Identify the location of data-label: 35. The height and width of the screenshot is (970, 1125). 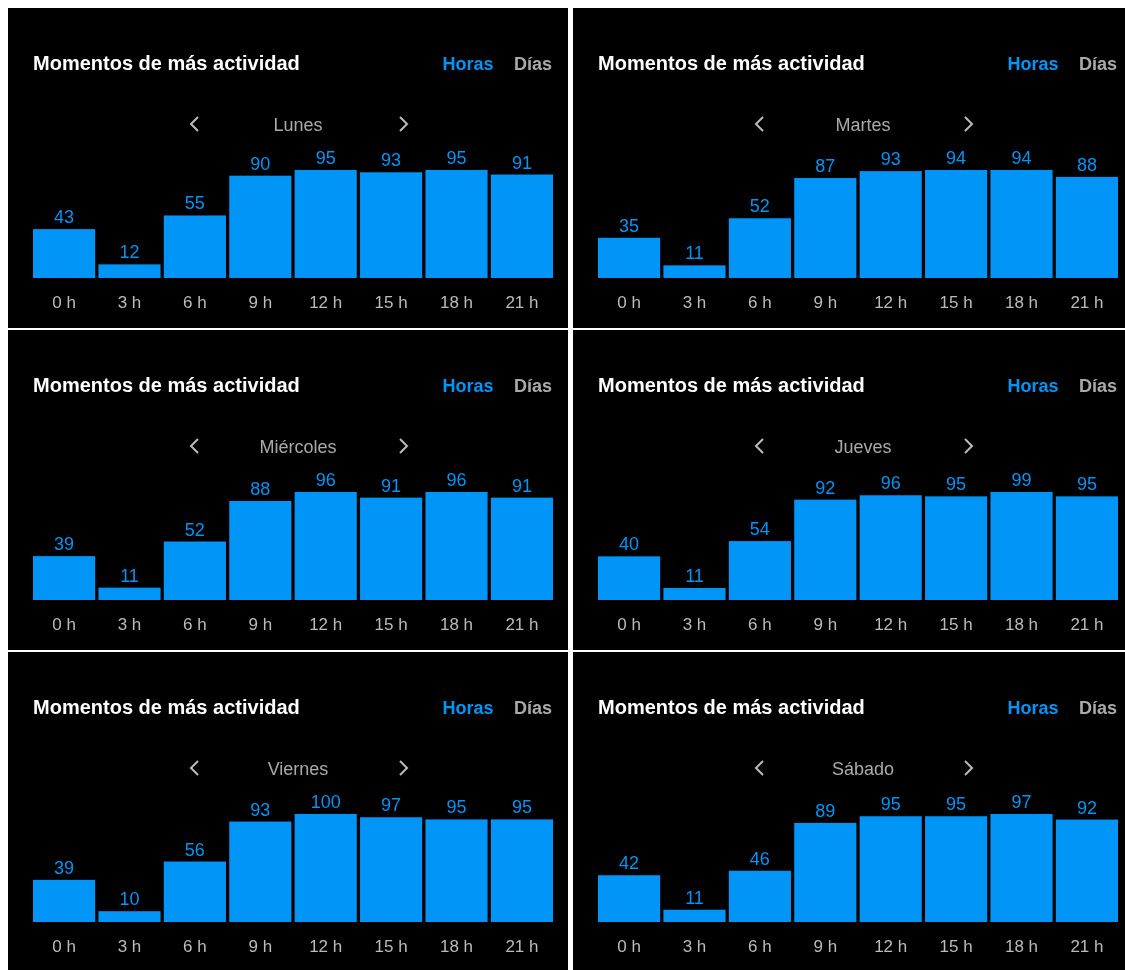
(629, 225).